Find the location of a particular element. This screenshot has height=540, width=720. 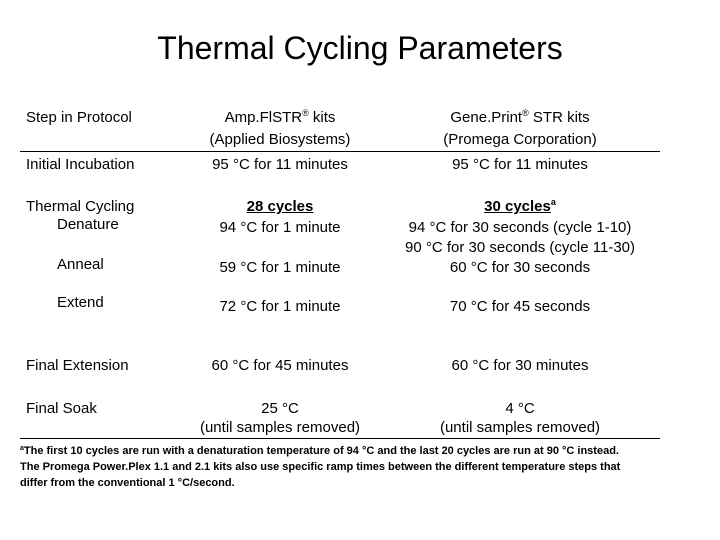

header-ampflstr: Amp.FlSTR® kits is located at coordinates (280, 117).